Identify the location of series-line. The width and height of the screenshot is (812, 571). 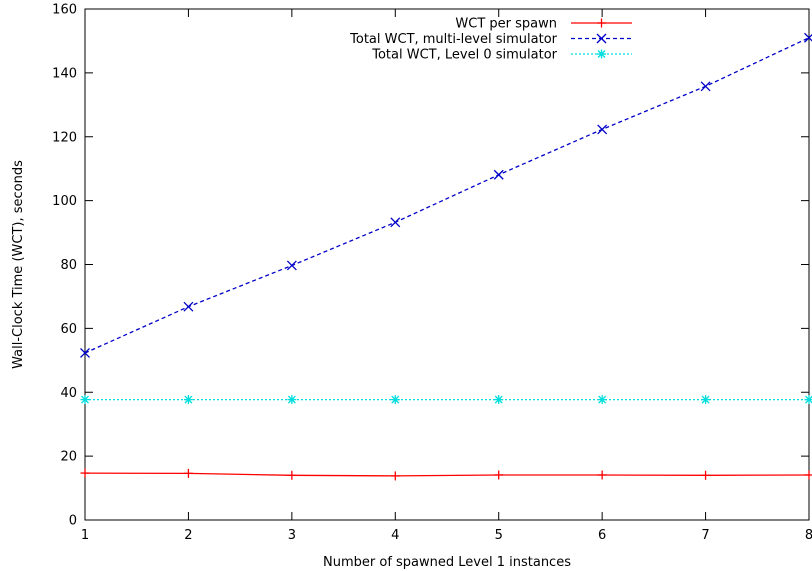
(447, 474).